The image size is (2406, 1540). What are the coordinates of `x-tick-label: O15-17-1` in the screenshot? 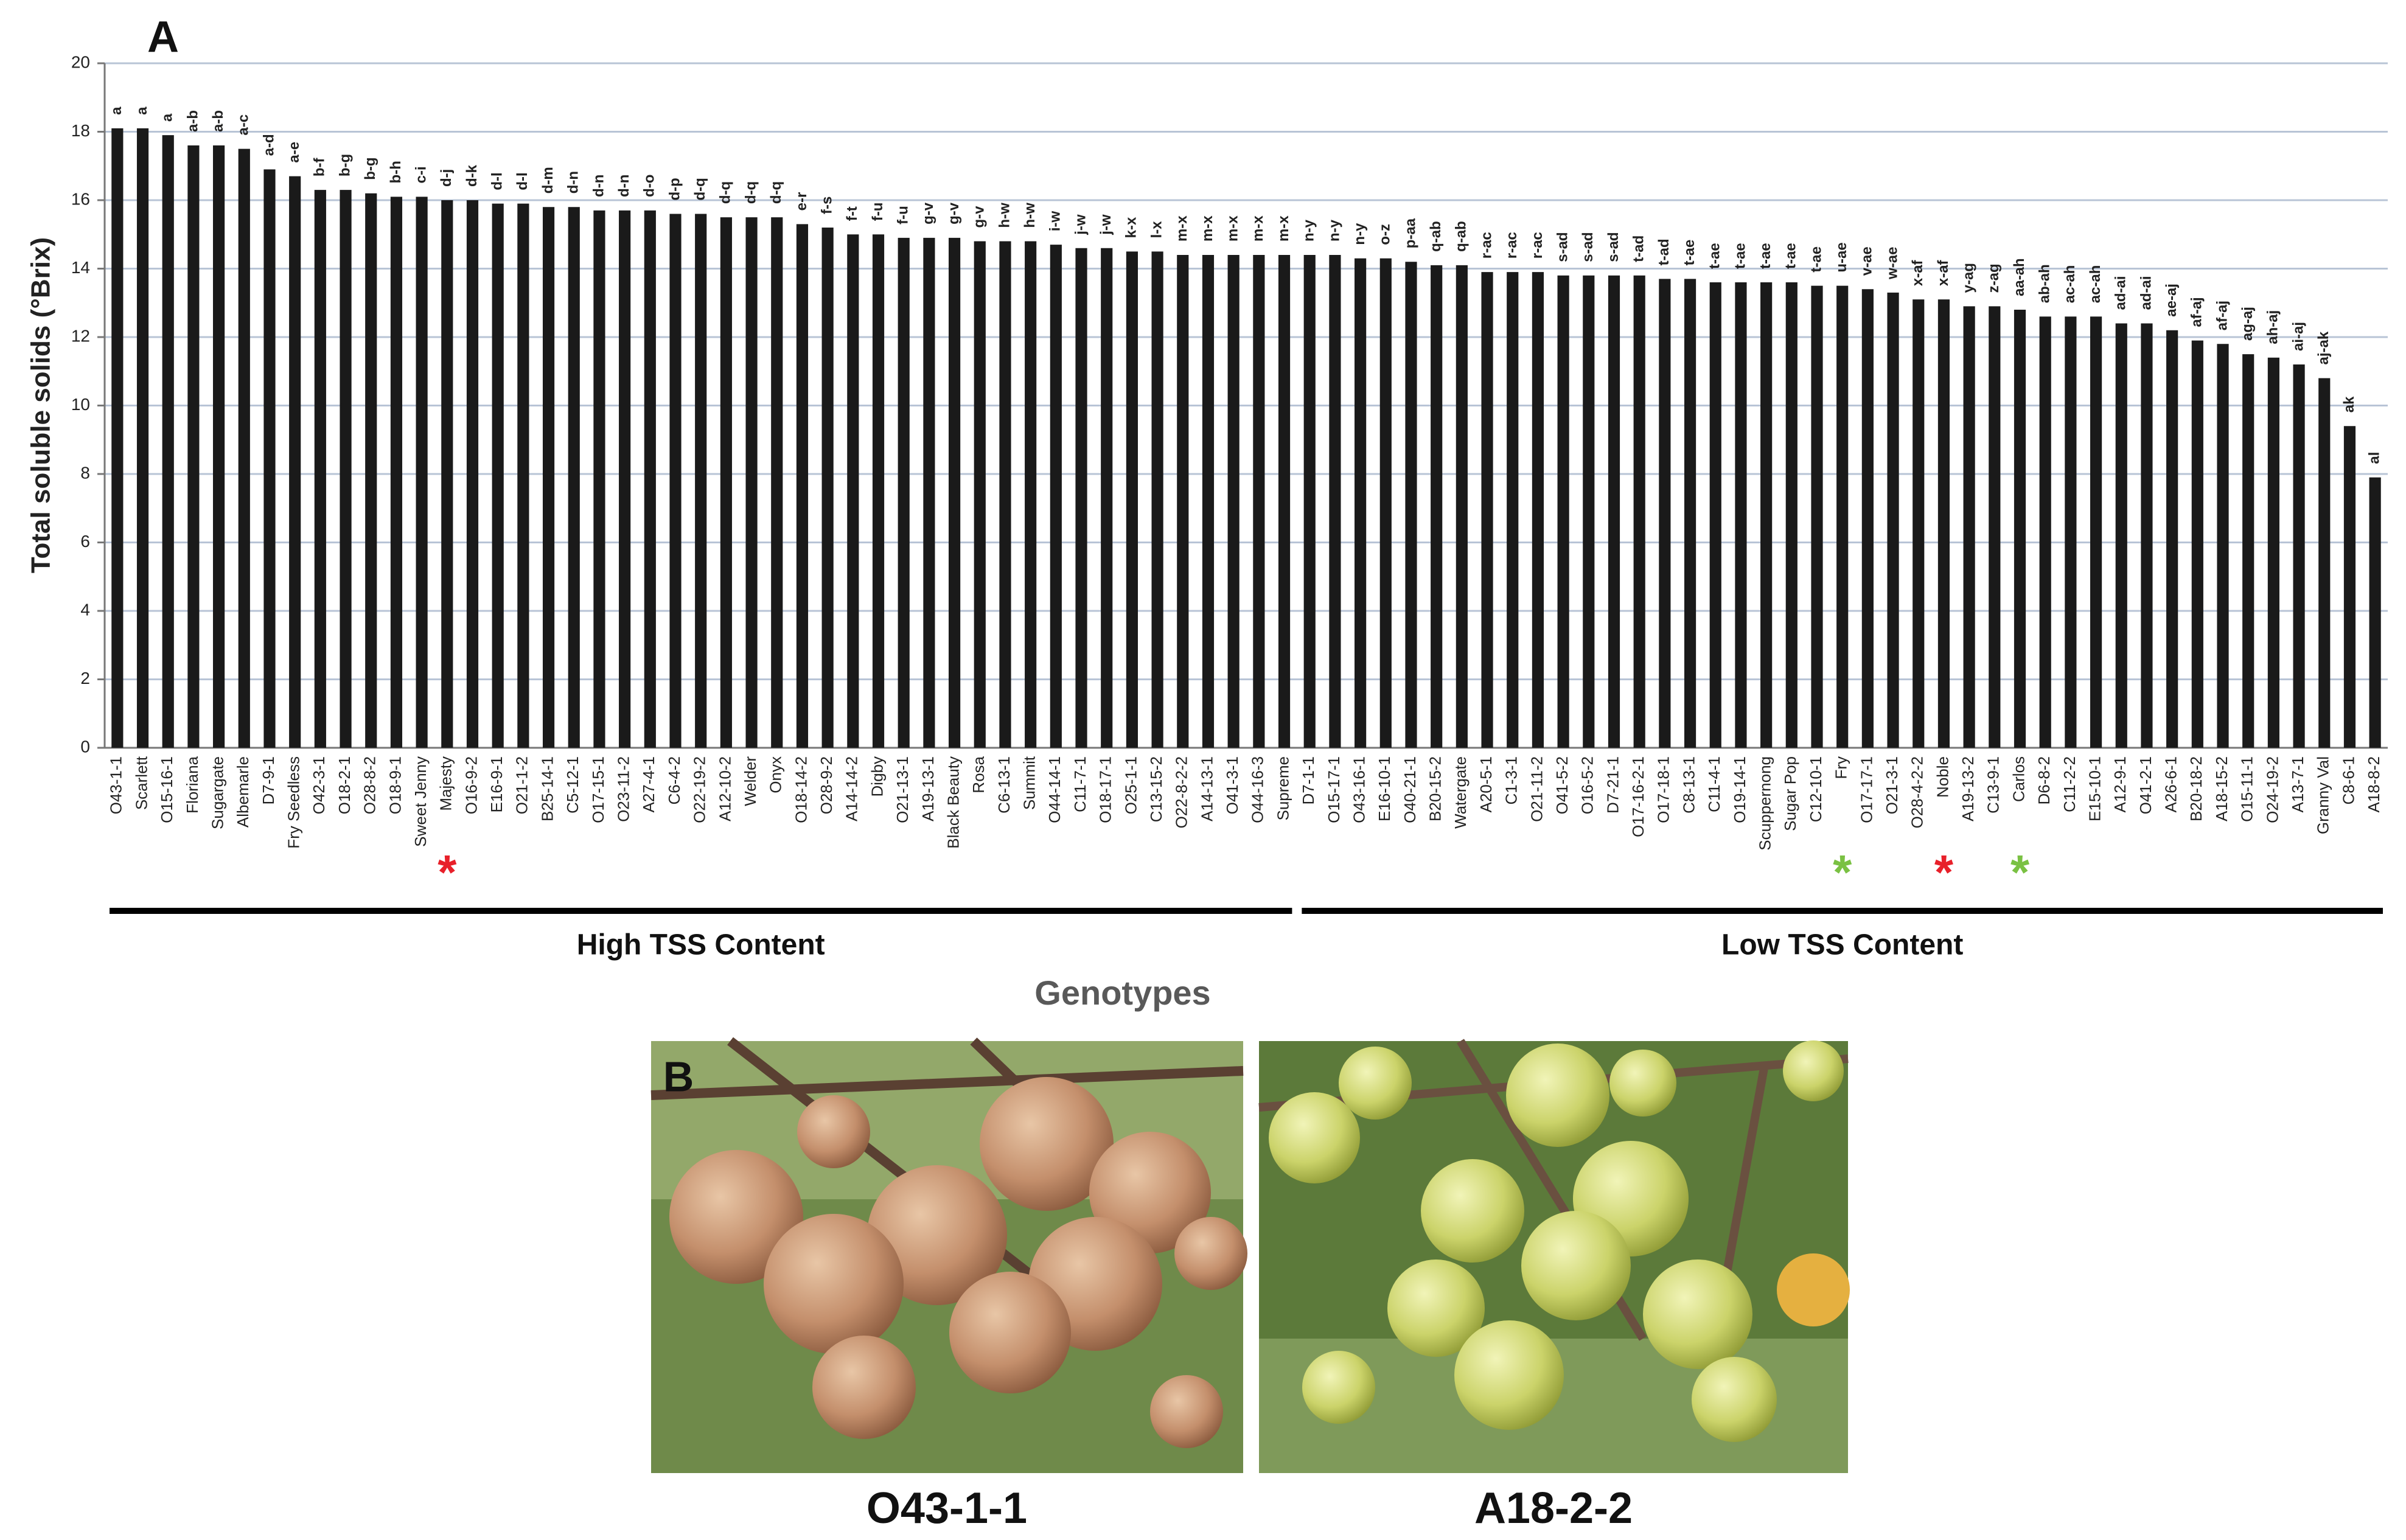 It's located at (1334, 789).